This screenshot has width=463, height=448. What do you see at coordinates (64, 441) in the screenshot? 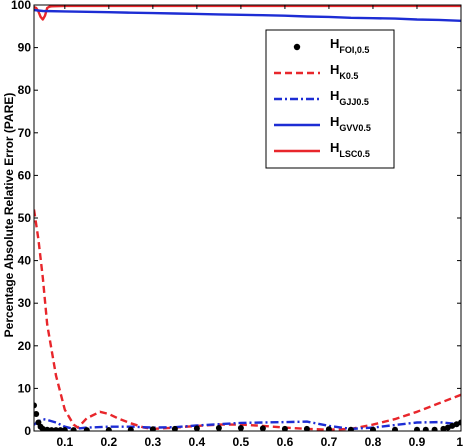
I see `x-tick-label: 0.1` at bounding box center [64, 441].